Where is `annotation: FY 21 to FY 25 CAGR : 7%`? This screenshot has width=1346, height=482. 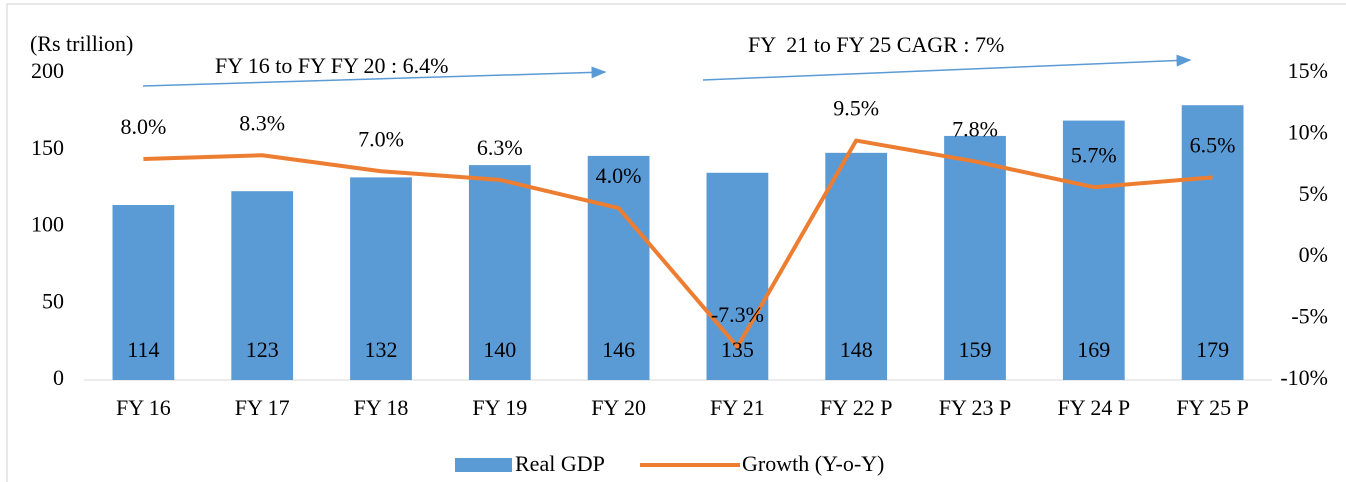 annotation: FY 21 to FY 25 CAGR : 7% is located at coordinates (876, 44).